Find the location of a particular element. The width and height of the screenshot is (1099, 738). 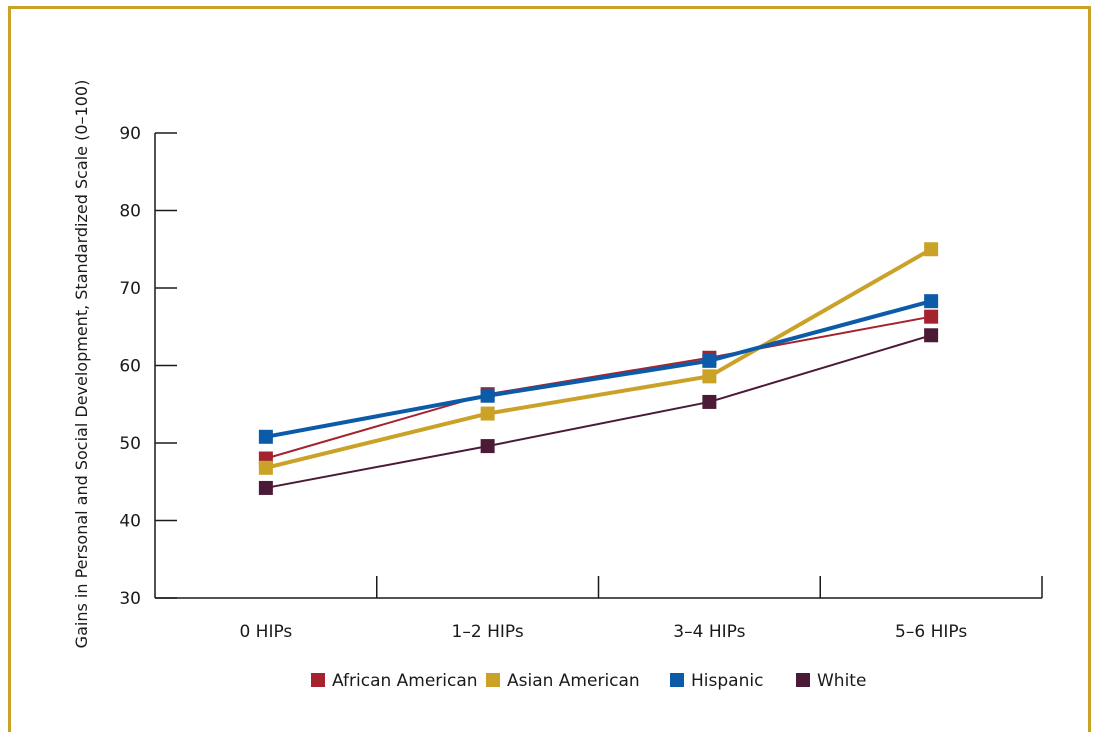

x-tick-label: 1–2 HIPs is located at coordinates (488, 632).